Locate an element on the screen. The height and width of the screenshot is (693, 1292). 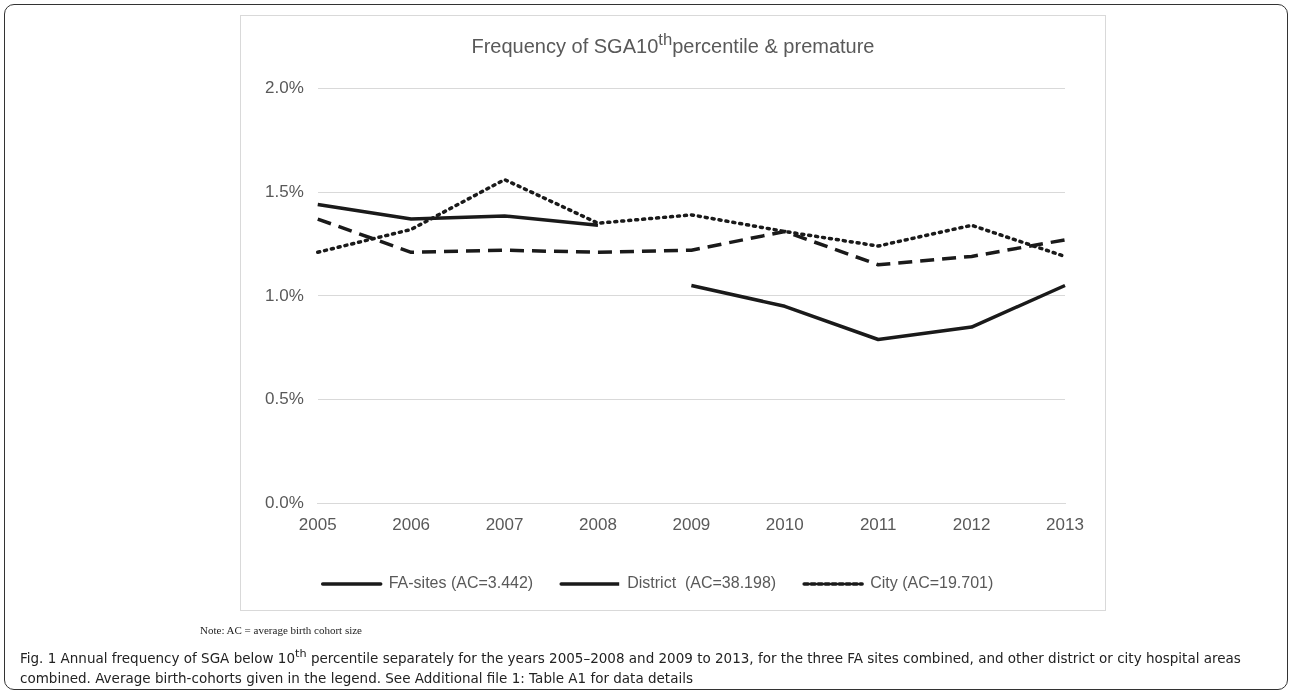
x-tick-label: 2010 is located at coordinates (784, 525).